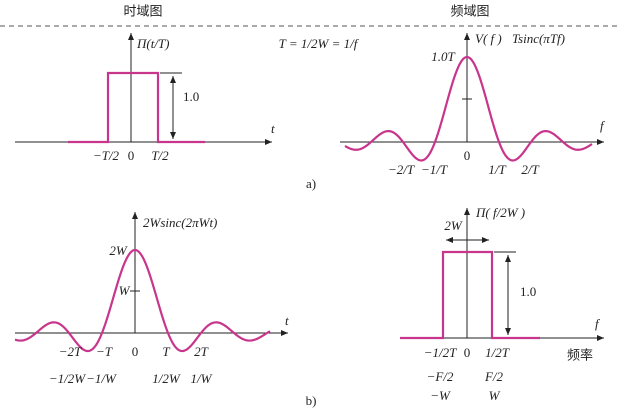 Image resolution: width=620 pixels, height=411 pixels. What do you see at coordinates (202, 378) in the screenshot?
I see `tick-label: 1/W` at bounding box center [202, 378].